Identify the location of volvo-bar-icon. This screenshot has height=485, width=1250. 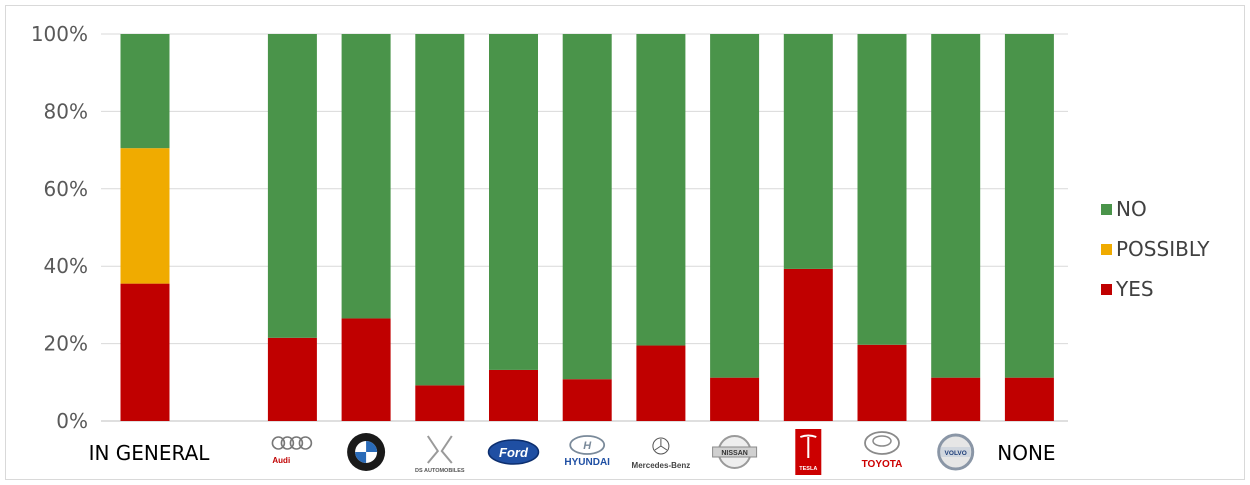
(955, 452).